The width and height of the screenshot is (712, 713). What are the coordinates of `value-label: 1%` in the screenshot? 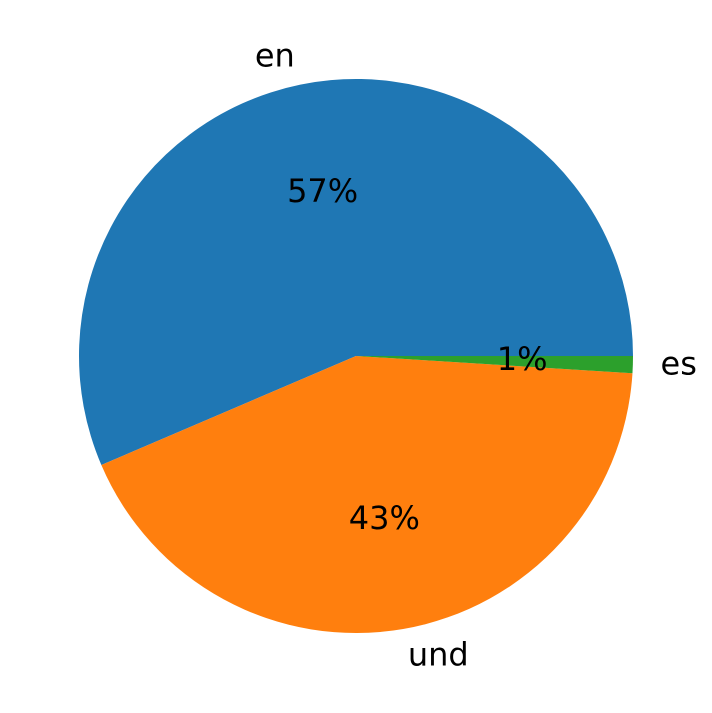 It's located at (522, 359).